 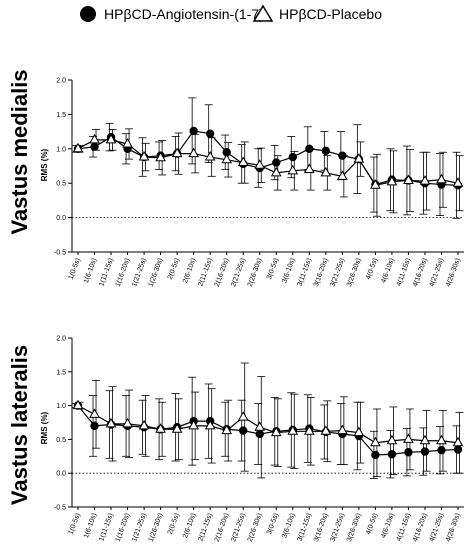 What do you see at coordinates (354, 272) in the screenshot?
I see `x-tick-label: 3(26-30s)` at bounding box center [354, 272].